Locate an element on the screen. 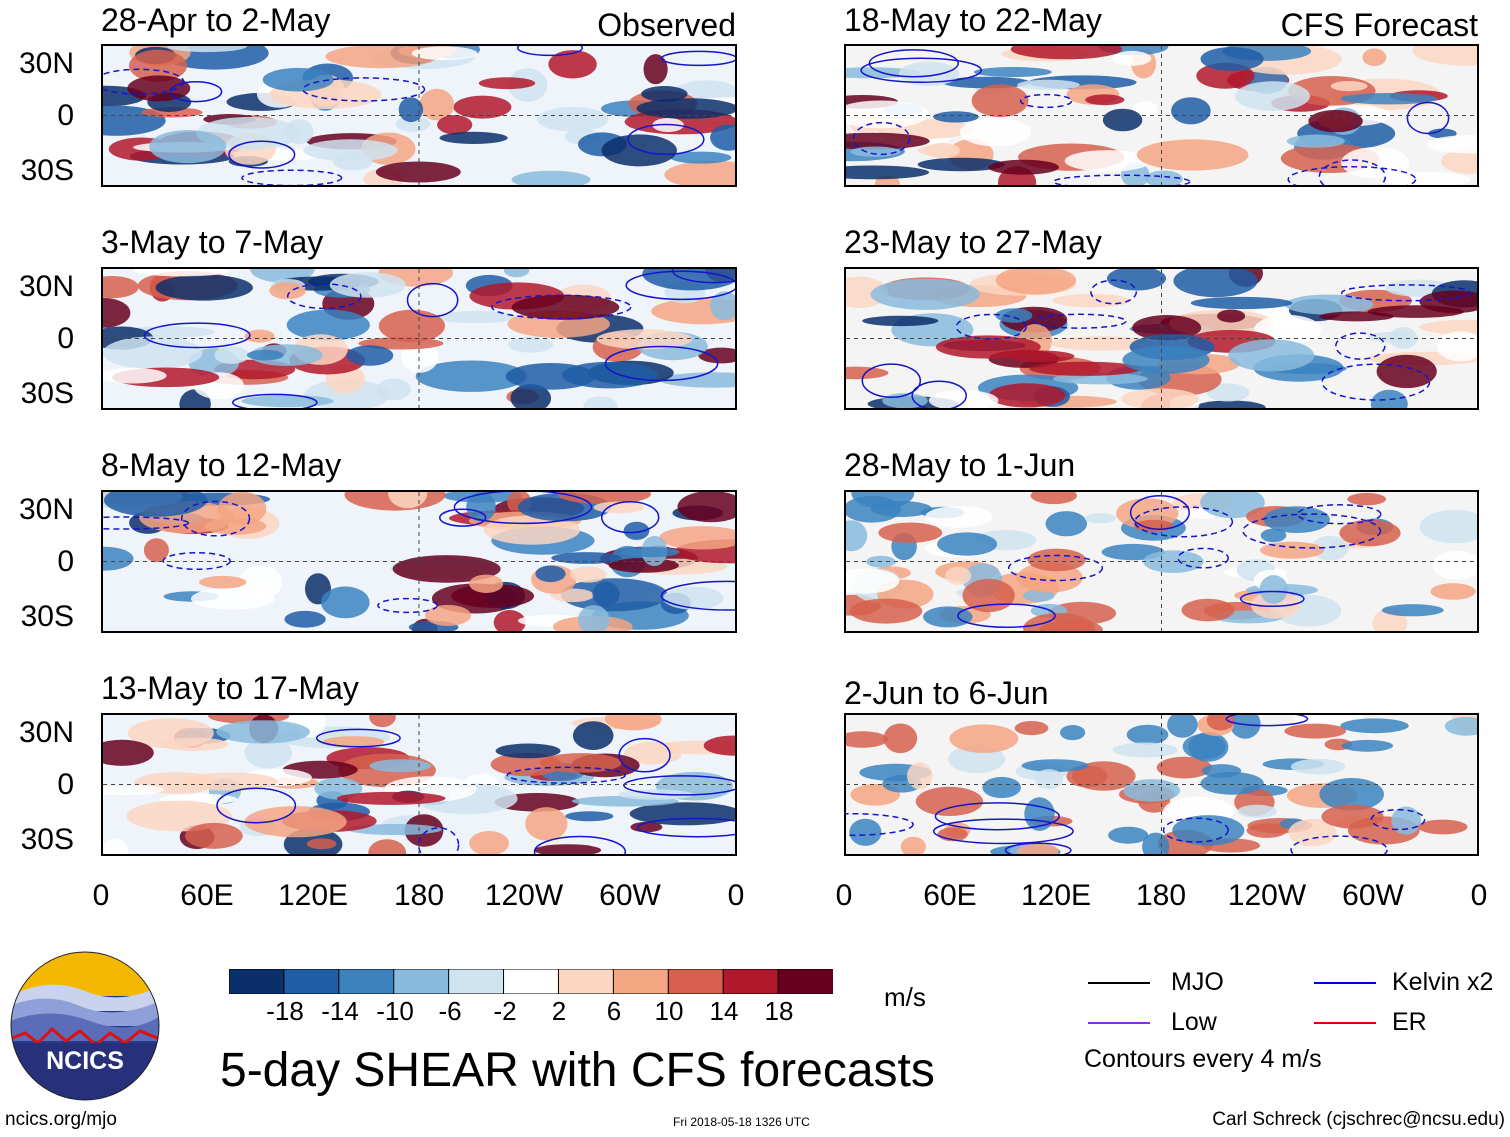  colorbar-tick: 18 is located at coordinates (779, 1011).